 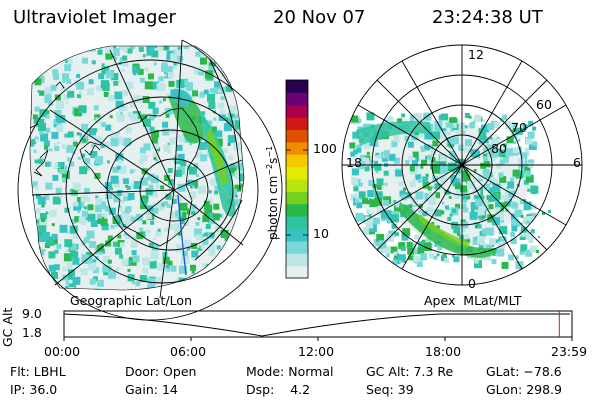 What do you see at coordinates (62, 351) in the screenshot?
I see `time-tick-0: 00:00` at bounding box center [62, 351].